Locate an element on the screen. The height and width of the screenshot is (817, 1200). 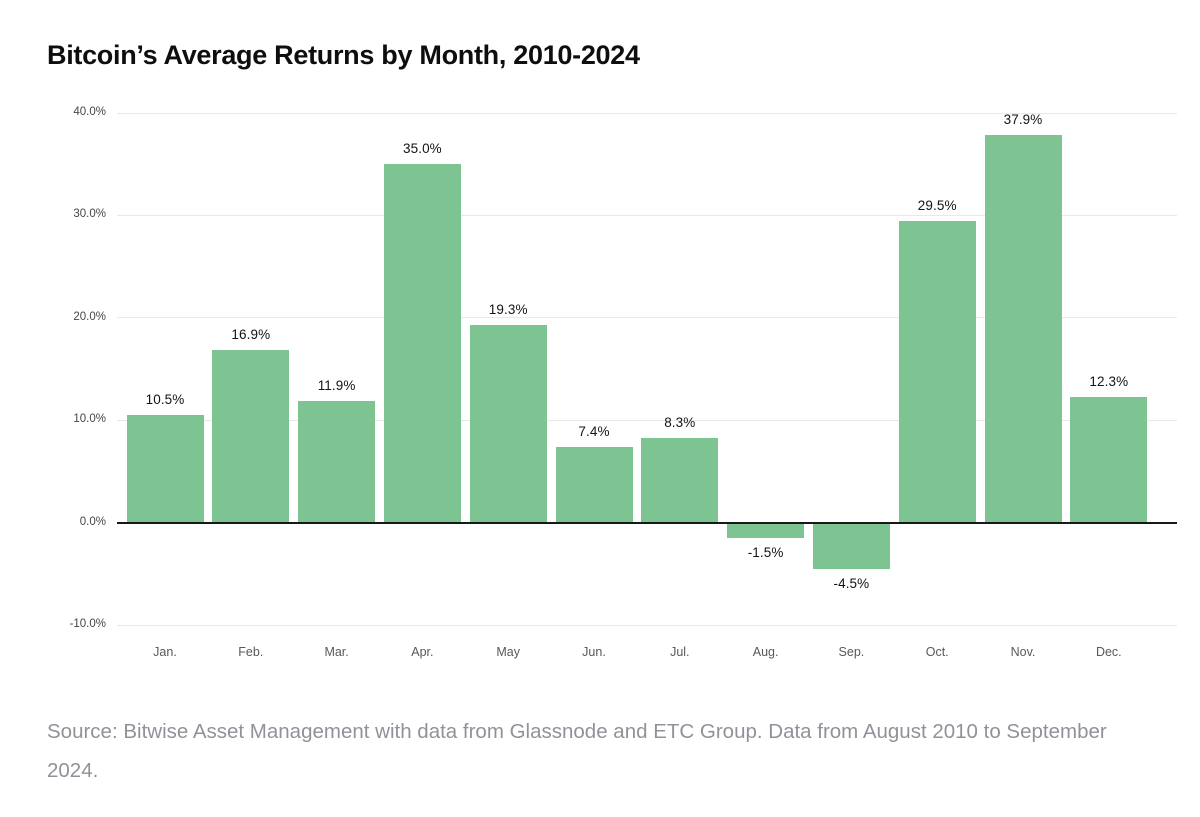
x-tick-label: Jul. is located at coordinates (680, 652).